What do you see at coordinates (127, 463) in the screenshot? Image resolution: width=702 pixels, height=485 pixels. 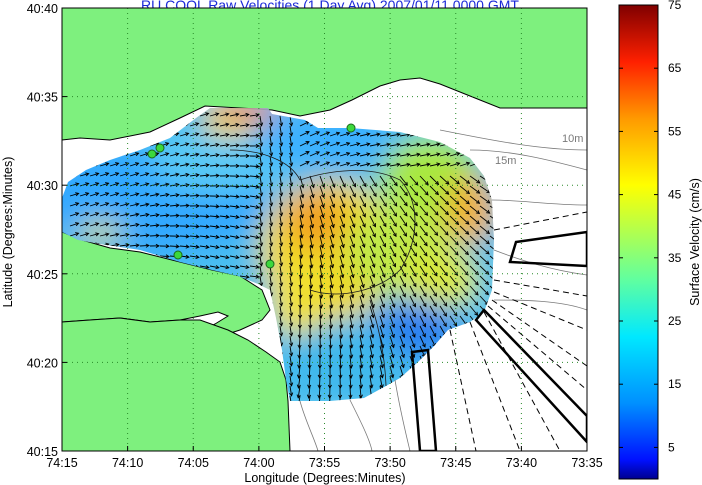 I see `x-tick-label: 74:10` at bounding box center [127, 463].